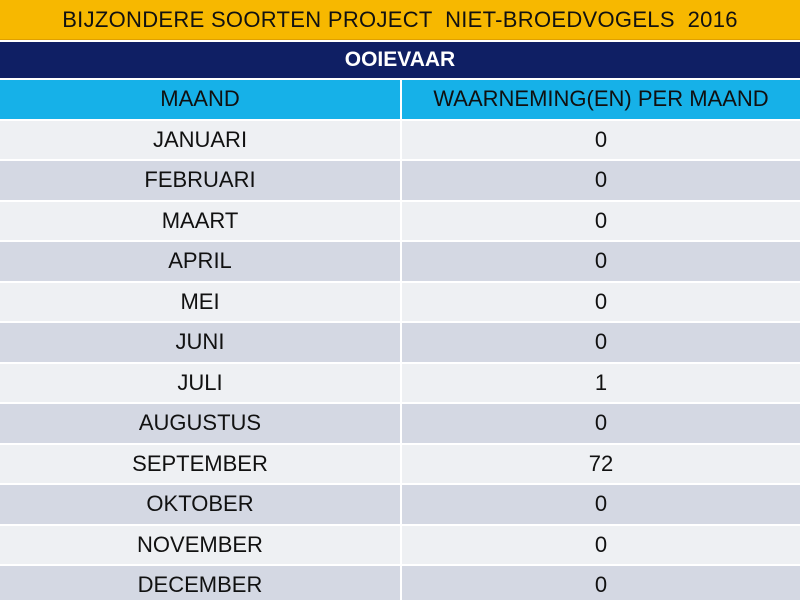 Image resolution: width=800 pixels, height=600 pixels. I want to click on species-bar: OOIEVAAR, so click(400, 60).